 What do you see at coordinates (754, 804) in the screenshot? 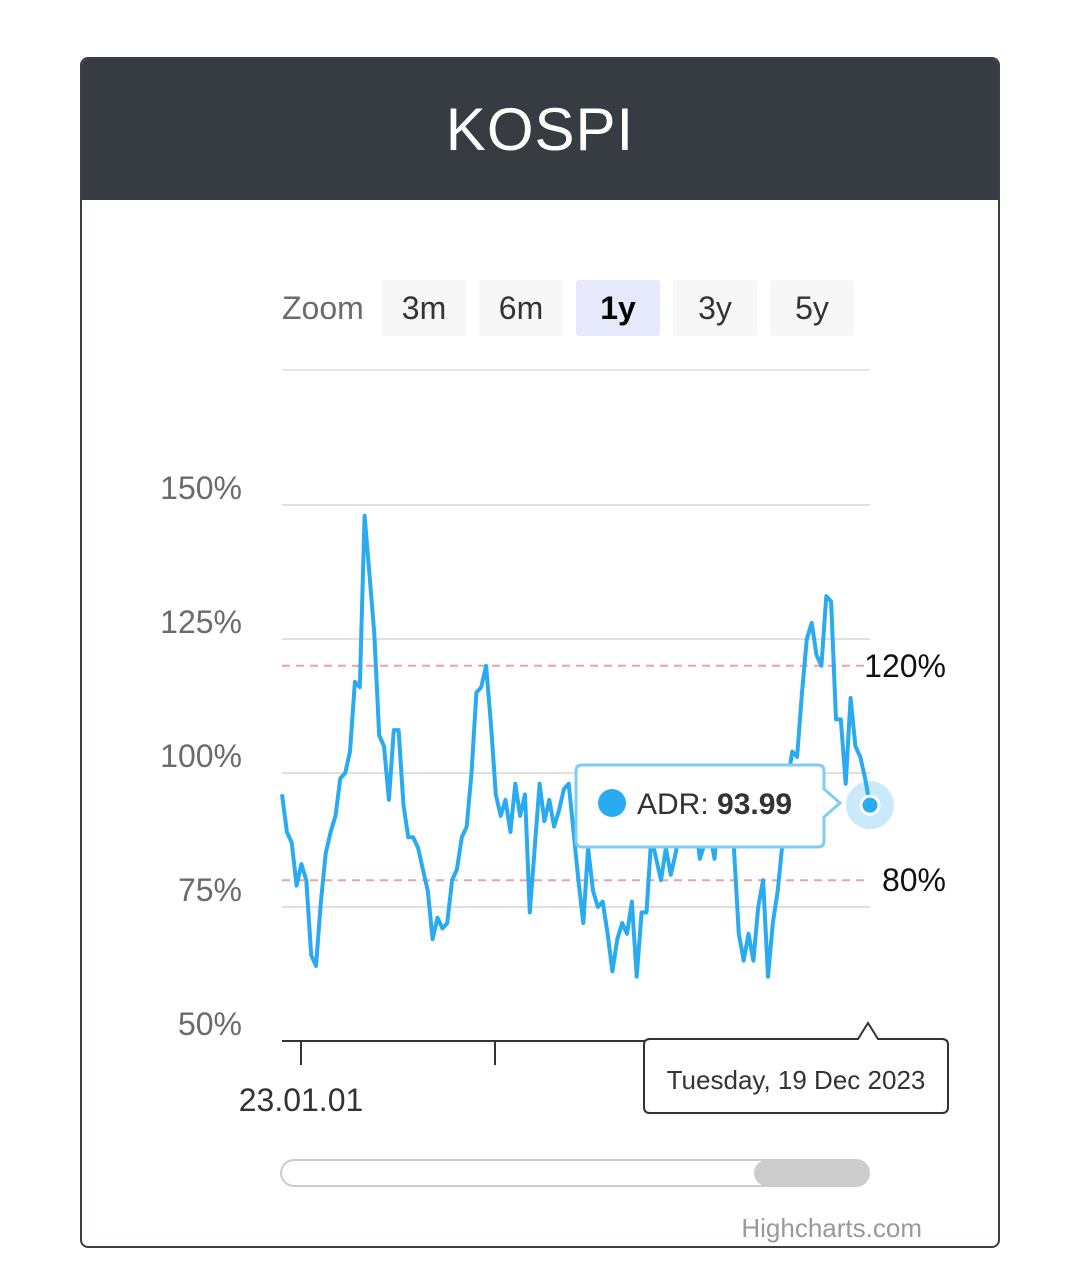
I see `tooltip-value: 93.99` at bounding box center [754, 804].